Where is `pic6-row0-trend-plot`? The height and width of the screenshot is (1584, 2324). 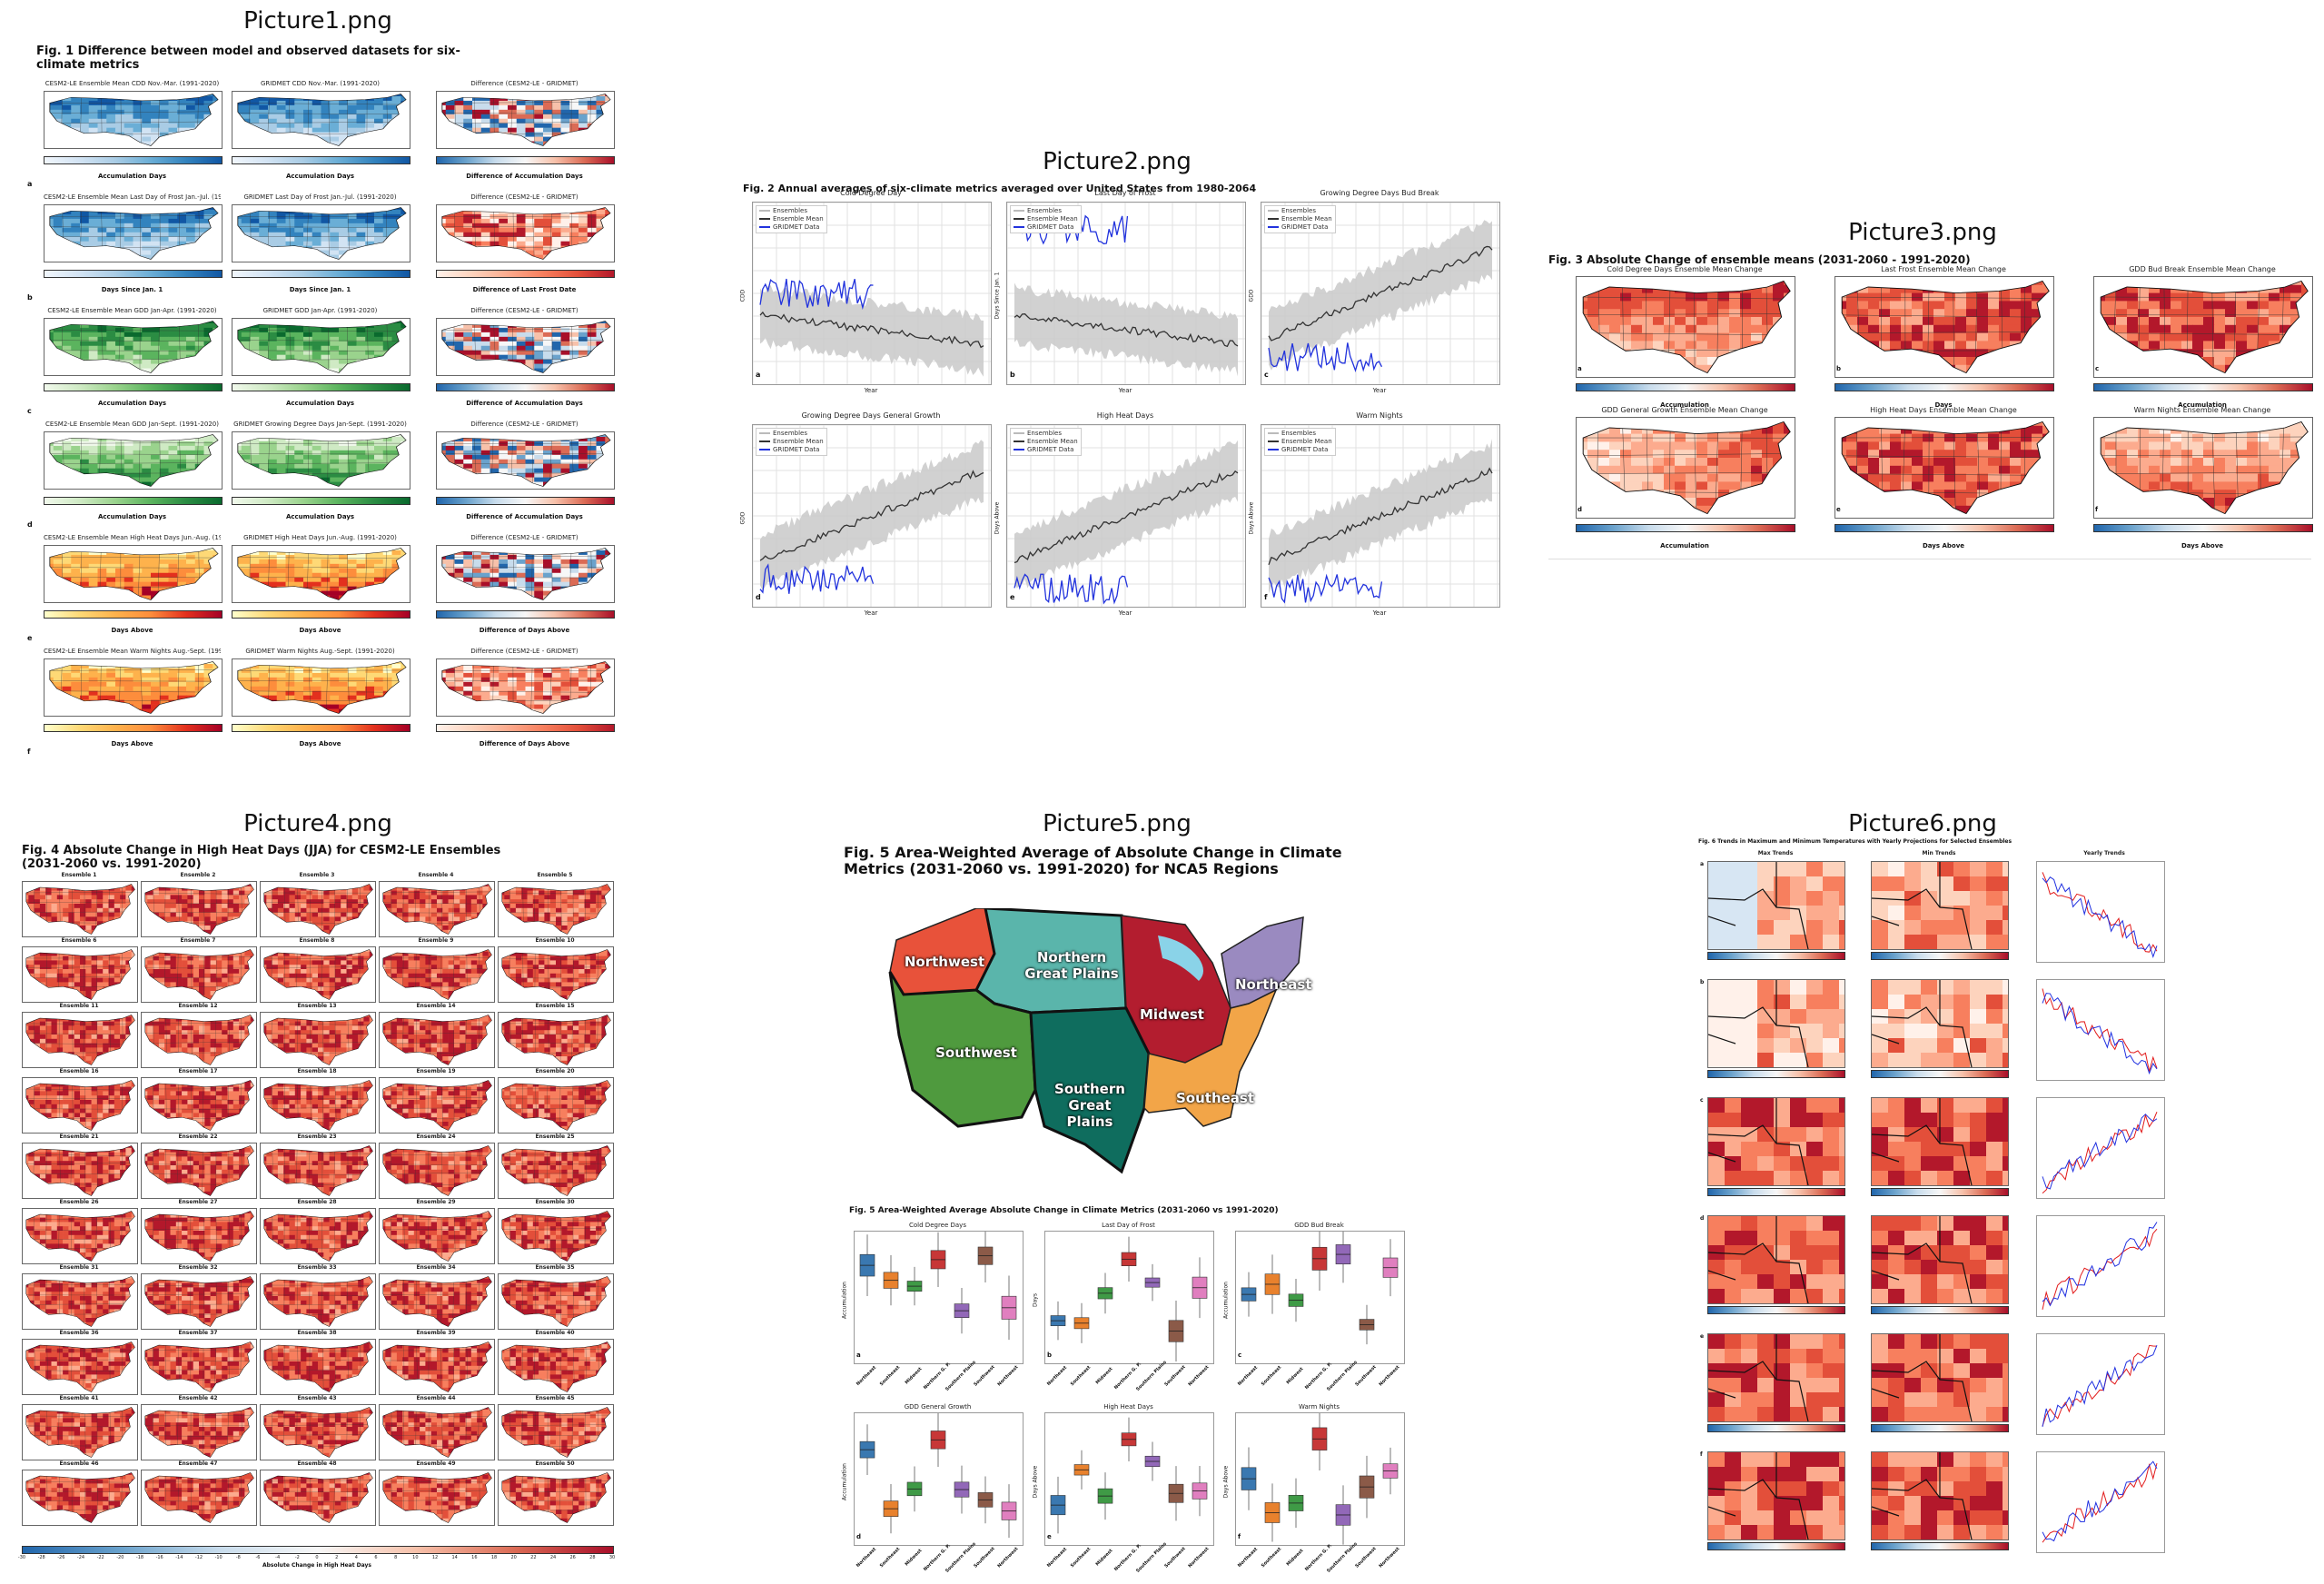 pic6-row0-trend-plot is located at coordinates (2100, 912).